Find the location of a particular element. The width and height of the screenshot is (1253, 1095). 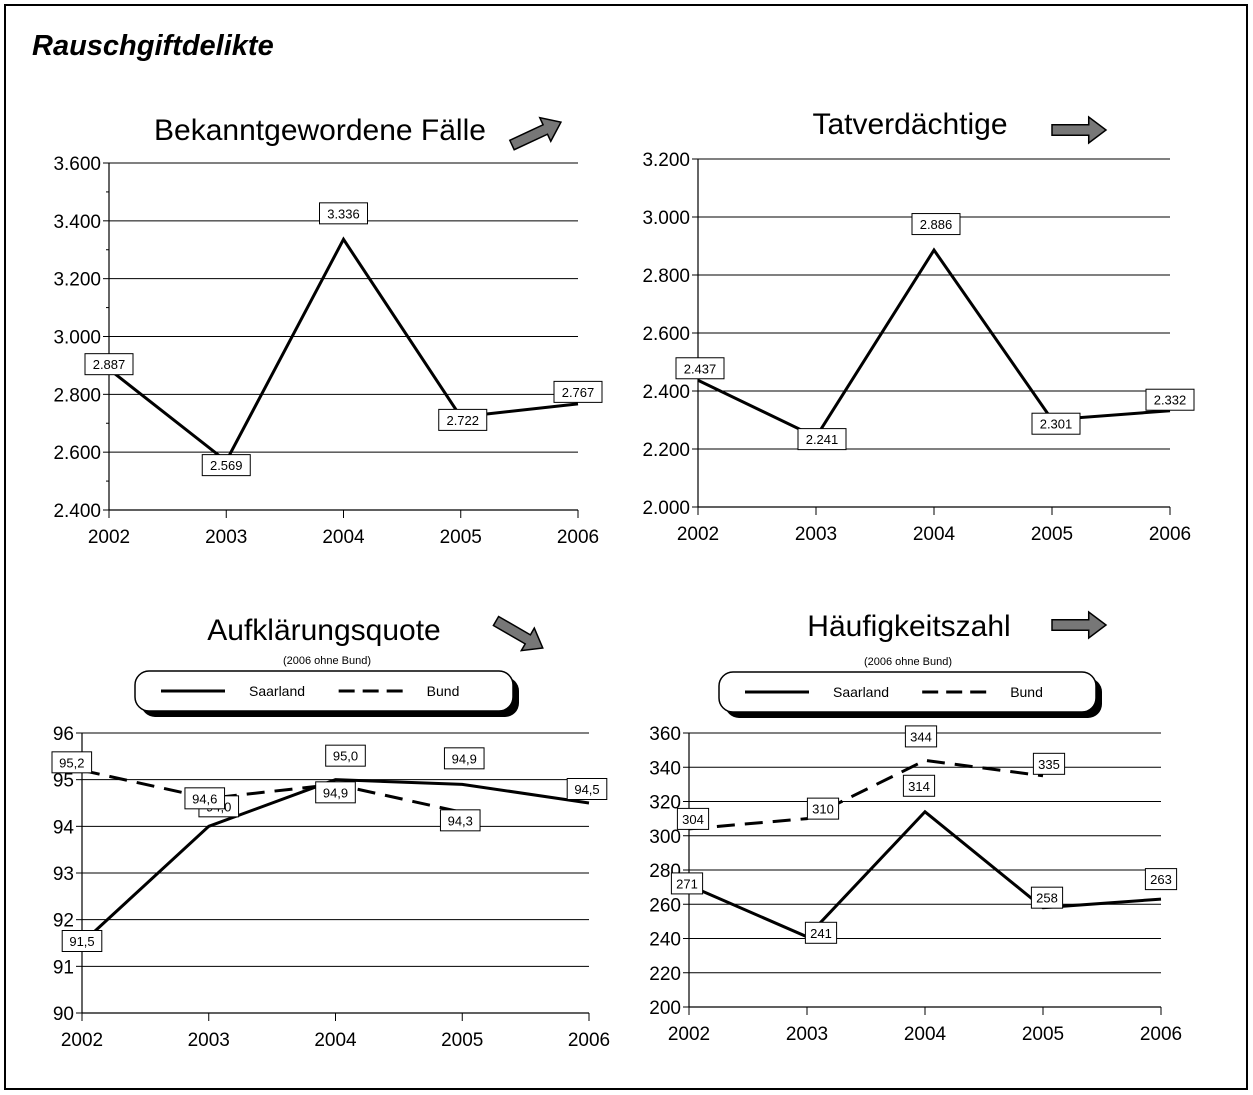

data-label: 344 is located at coordinates (921, 736).